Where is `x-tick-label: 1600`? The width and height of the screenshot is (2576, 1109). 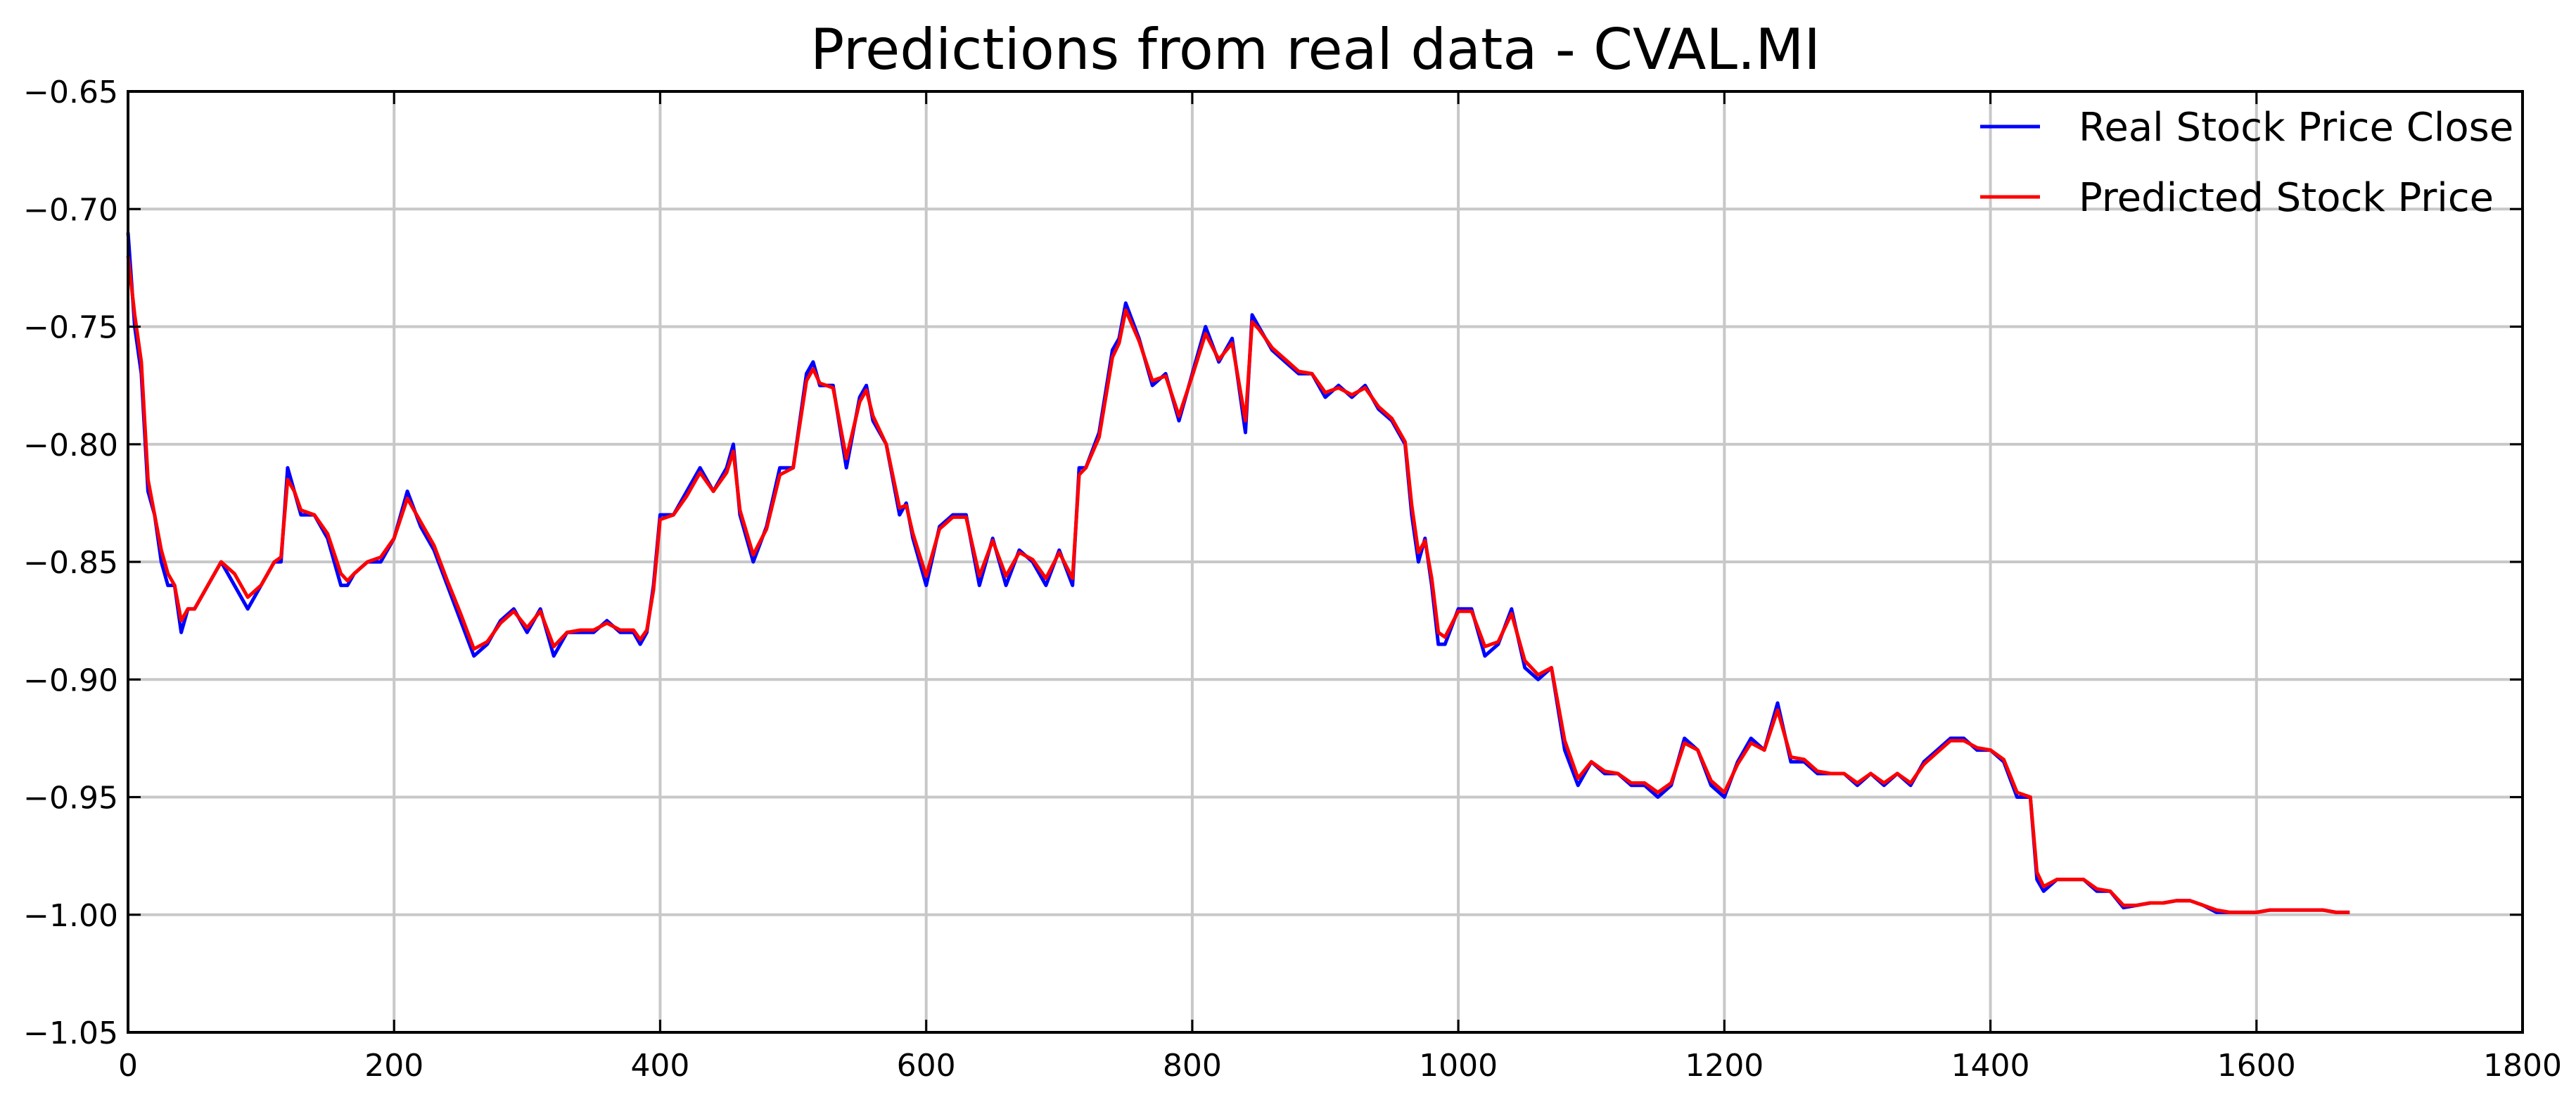
x-tick-label: 1600 is located at coordinates (2256, 1066).